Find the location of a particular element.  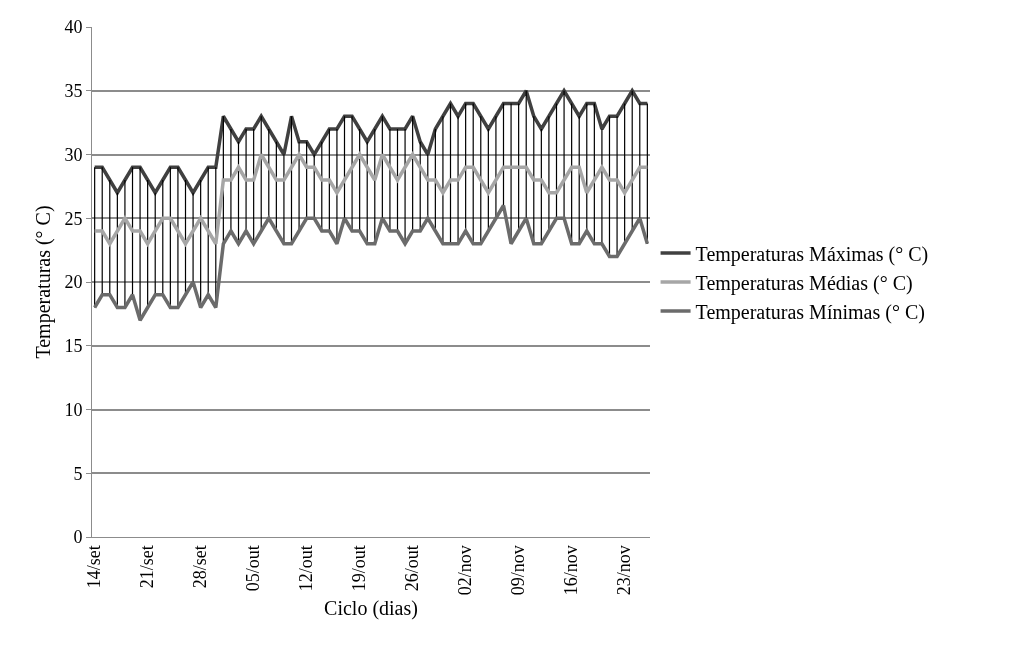

x-tick-label: 09/nov is located at coordinates (518, 570).